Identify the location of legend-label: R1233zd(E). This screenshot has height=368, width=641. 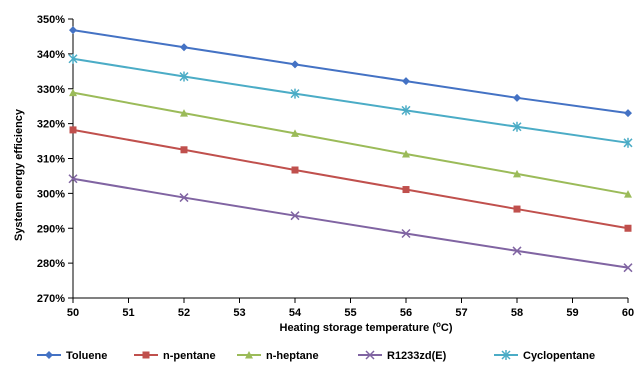
(417, 356).